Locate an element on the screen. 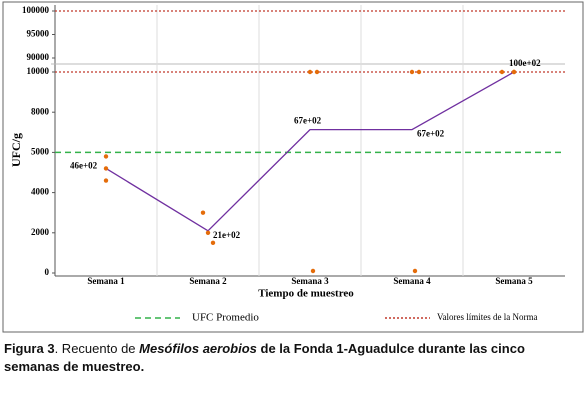  x-axis-title: Tiempo de muestreo is located at coordinates (306, 294).